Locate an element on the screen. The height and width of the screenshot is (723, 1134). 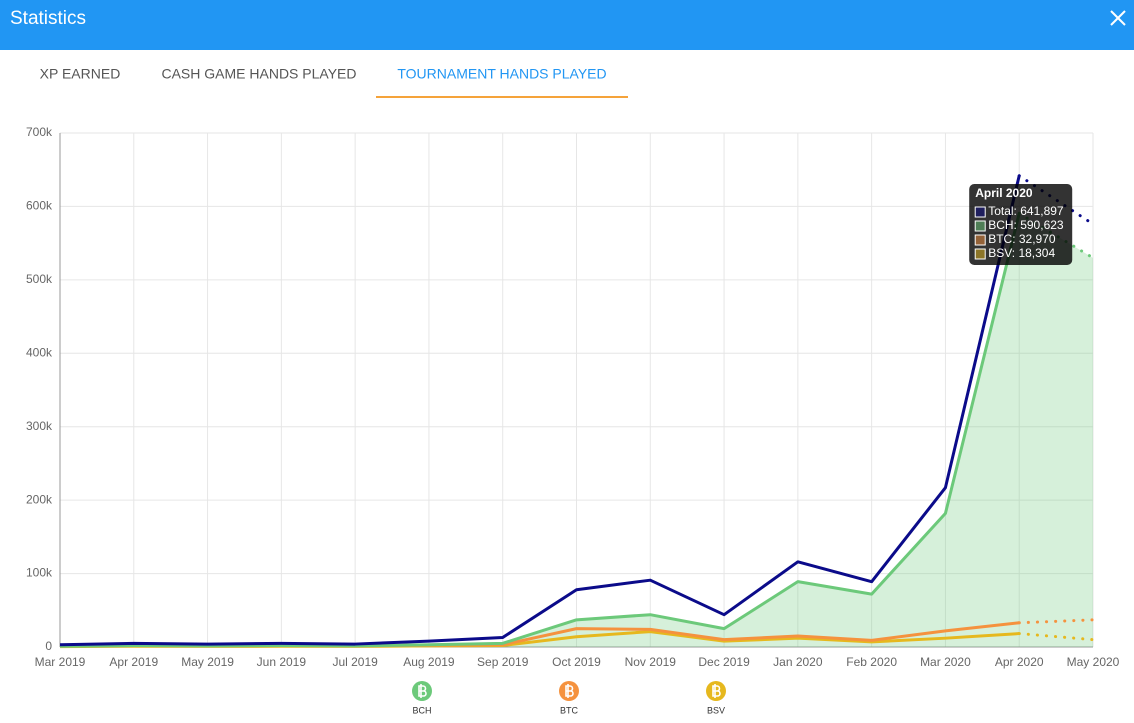
legend-item: BSV is located at coordinates (716, 698).